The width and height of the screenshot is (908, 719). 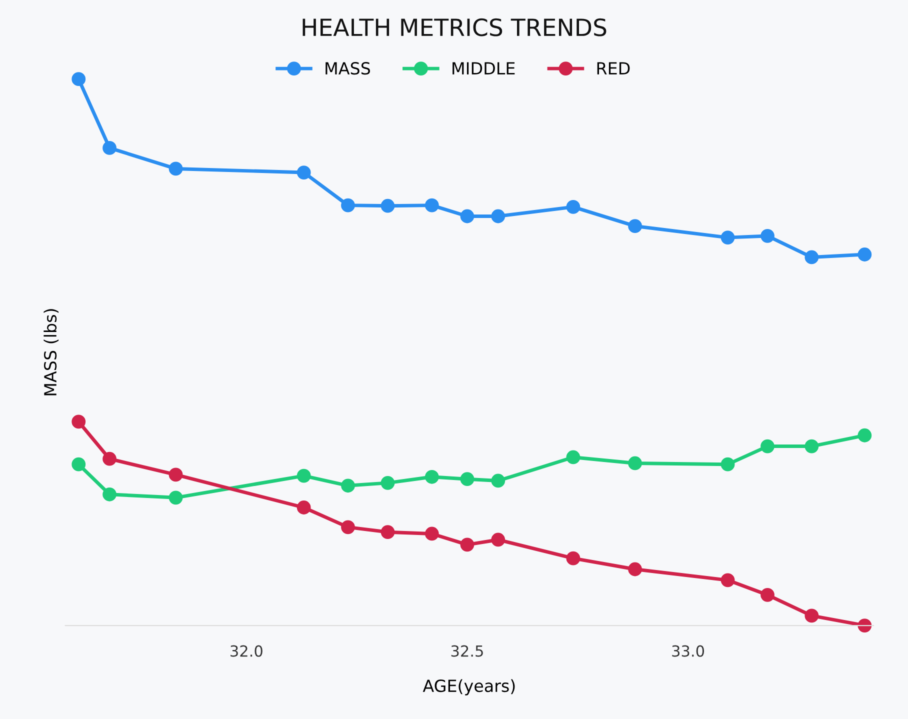 What do you see at coordinates (467, 651) in the screenshot?
I see `x-tick-label: 32.5` at bounding box center [467, 651].